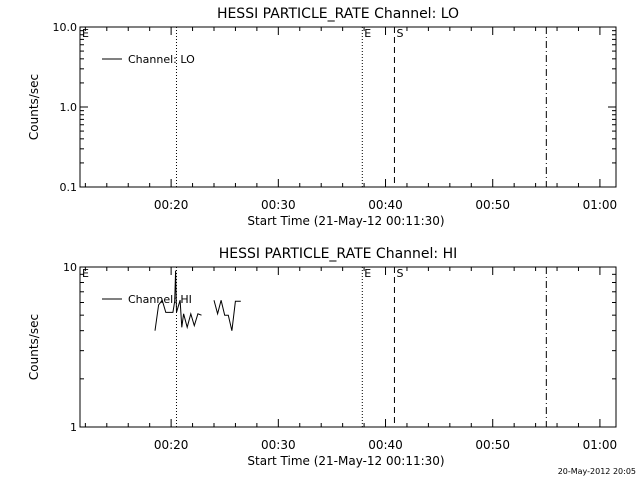  What do you see at coordinates (69, 107) in the screenshot?
I see `y-tick-label: 1.0` at bounding box center [69, 107].